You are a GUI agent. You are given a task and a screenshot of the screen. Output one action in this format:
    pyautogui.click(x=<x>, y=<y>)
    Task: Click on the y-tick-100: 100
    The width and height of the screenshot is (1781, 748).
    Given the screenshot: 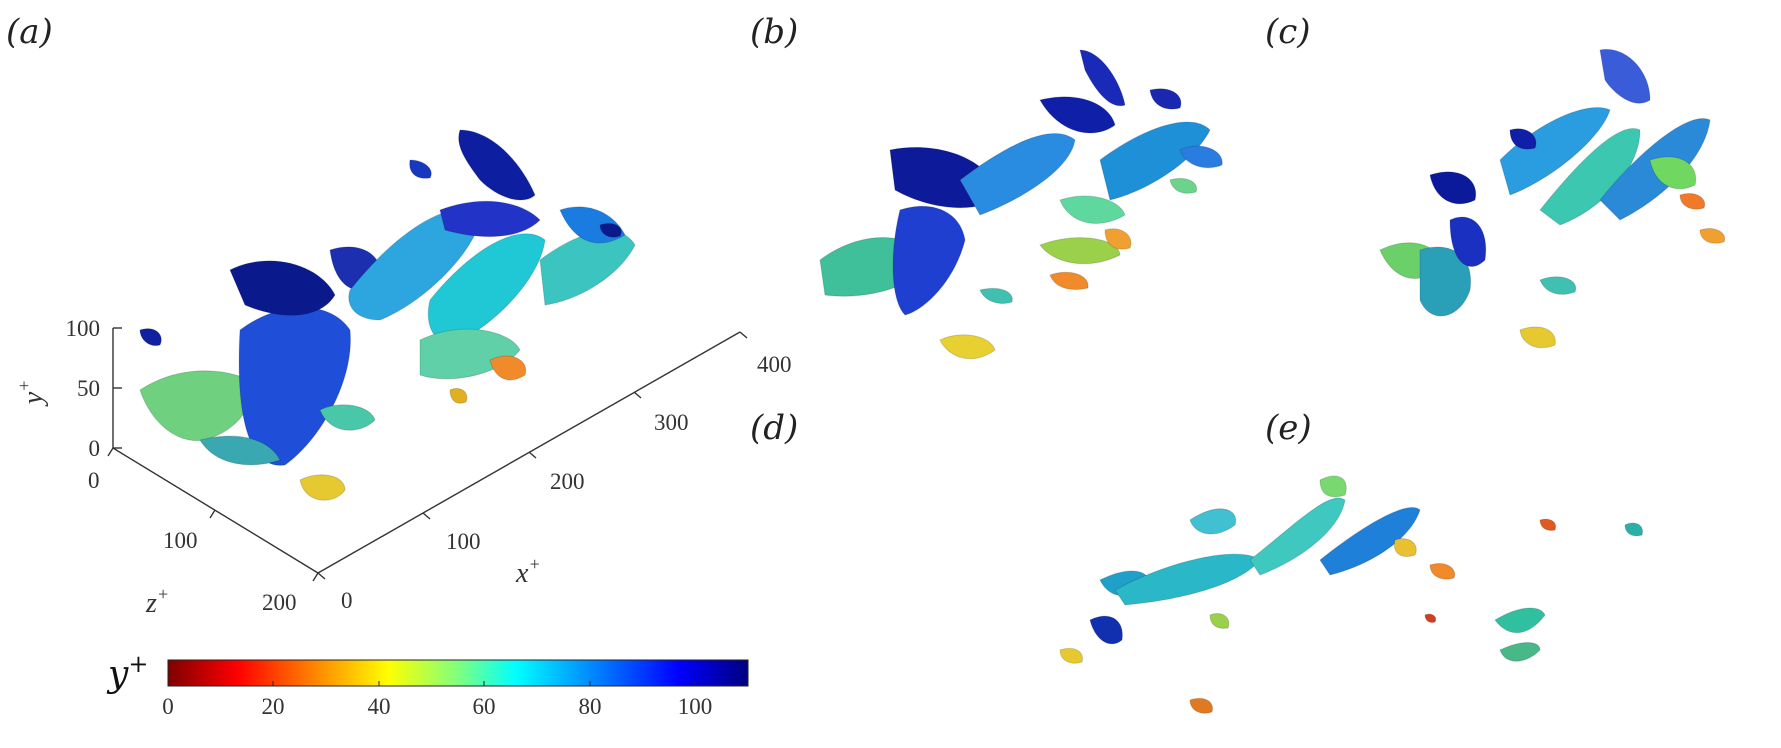 What is the action you would take?
    pyautogui.click(x=83, y=328)
    